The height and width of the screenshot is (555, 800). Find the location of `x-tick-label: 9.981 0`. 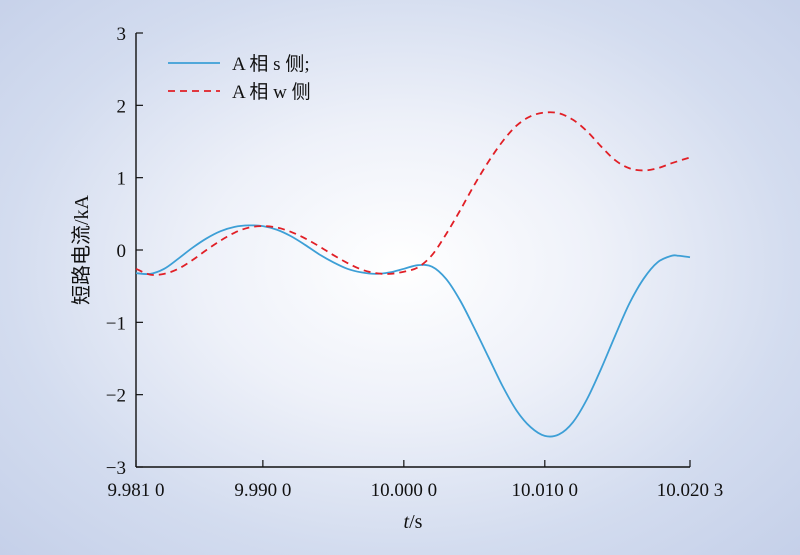

x-tick-label: 9.981 0 is located at coordinates (136, 490).